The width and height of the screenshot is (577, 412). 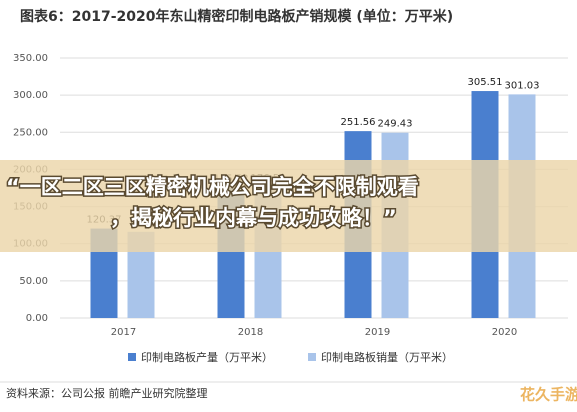 I want to click on y-tick-label: 0.00, so click(x=37, y=318).